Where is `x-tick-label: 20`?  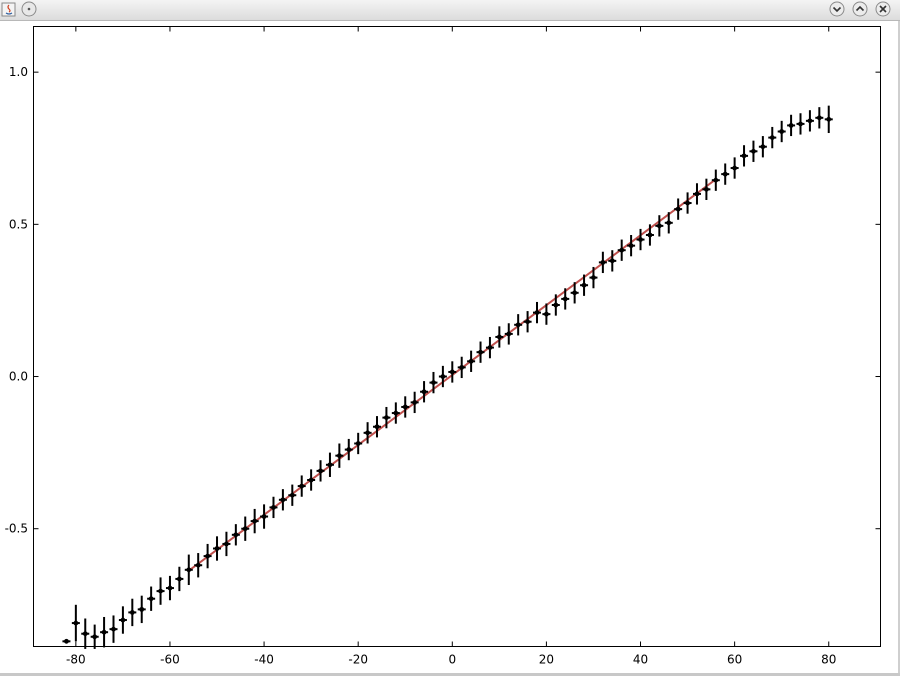 x-tick-label: 20 is located at coordinates (546, 660).